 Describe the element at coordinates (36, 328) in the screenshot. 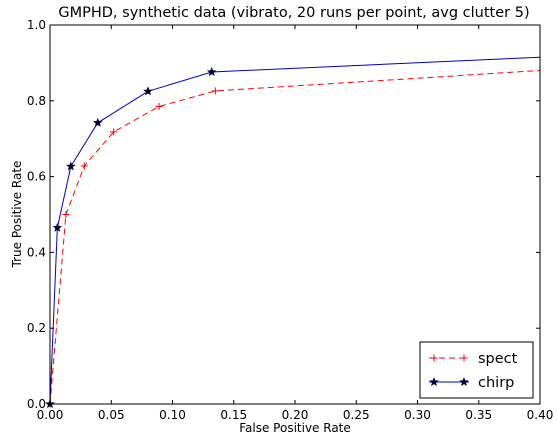

I see `y-tick-label: 0.2` at that location.